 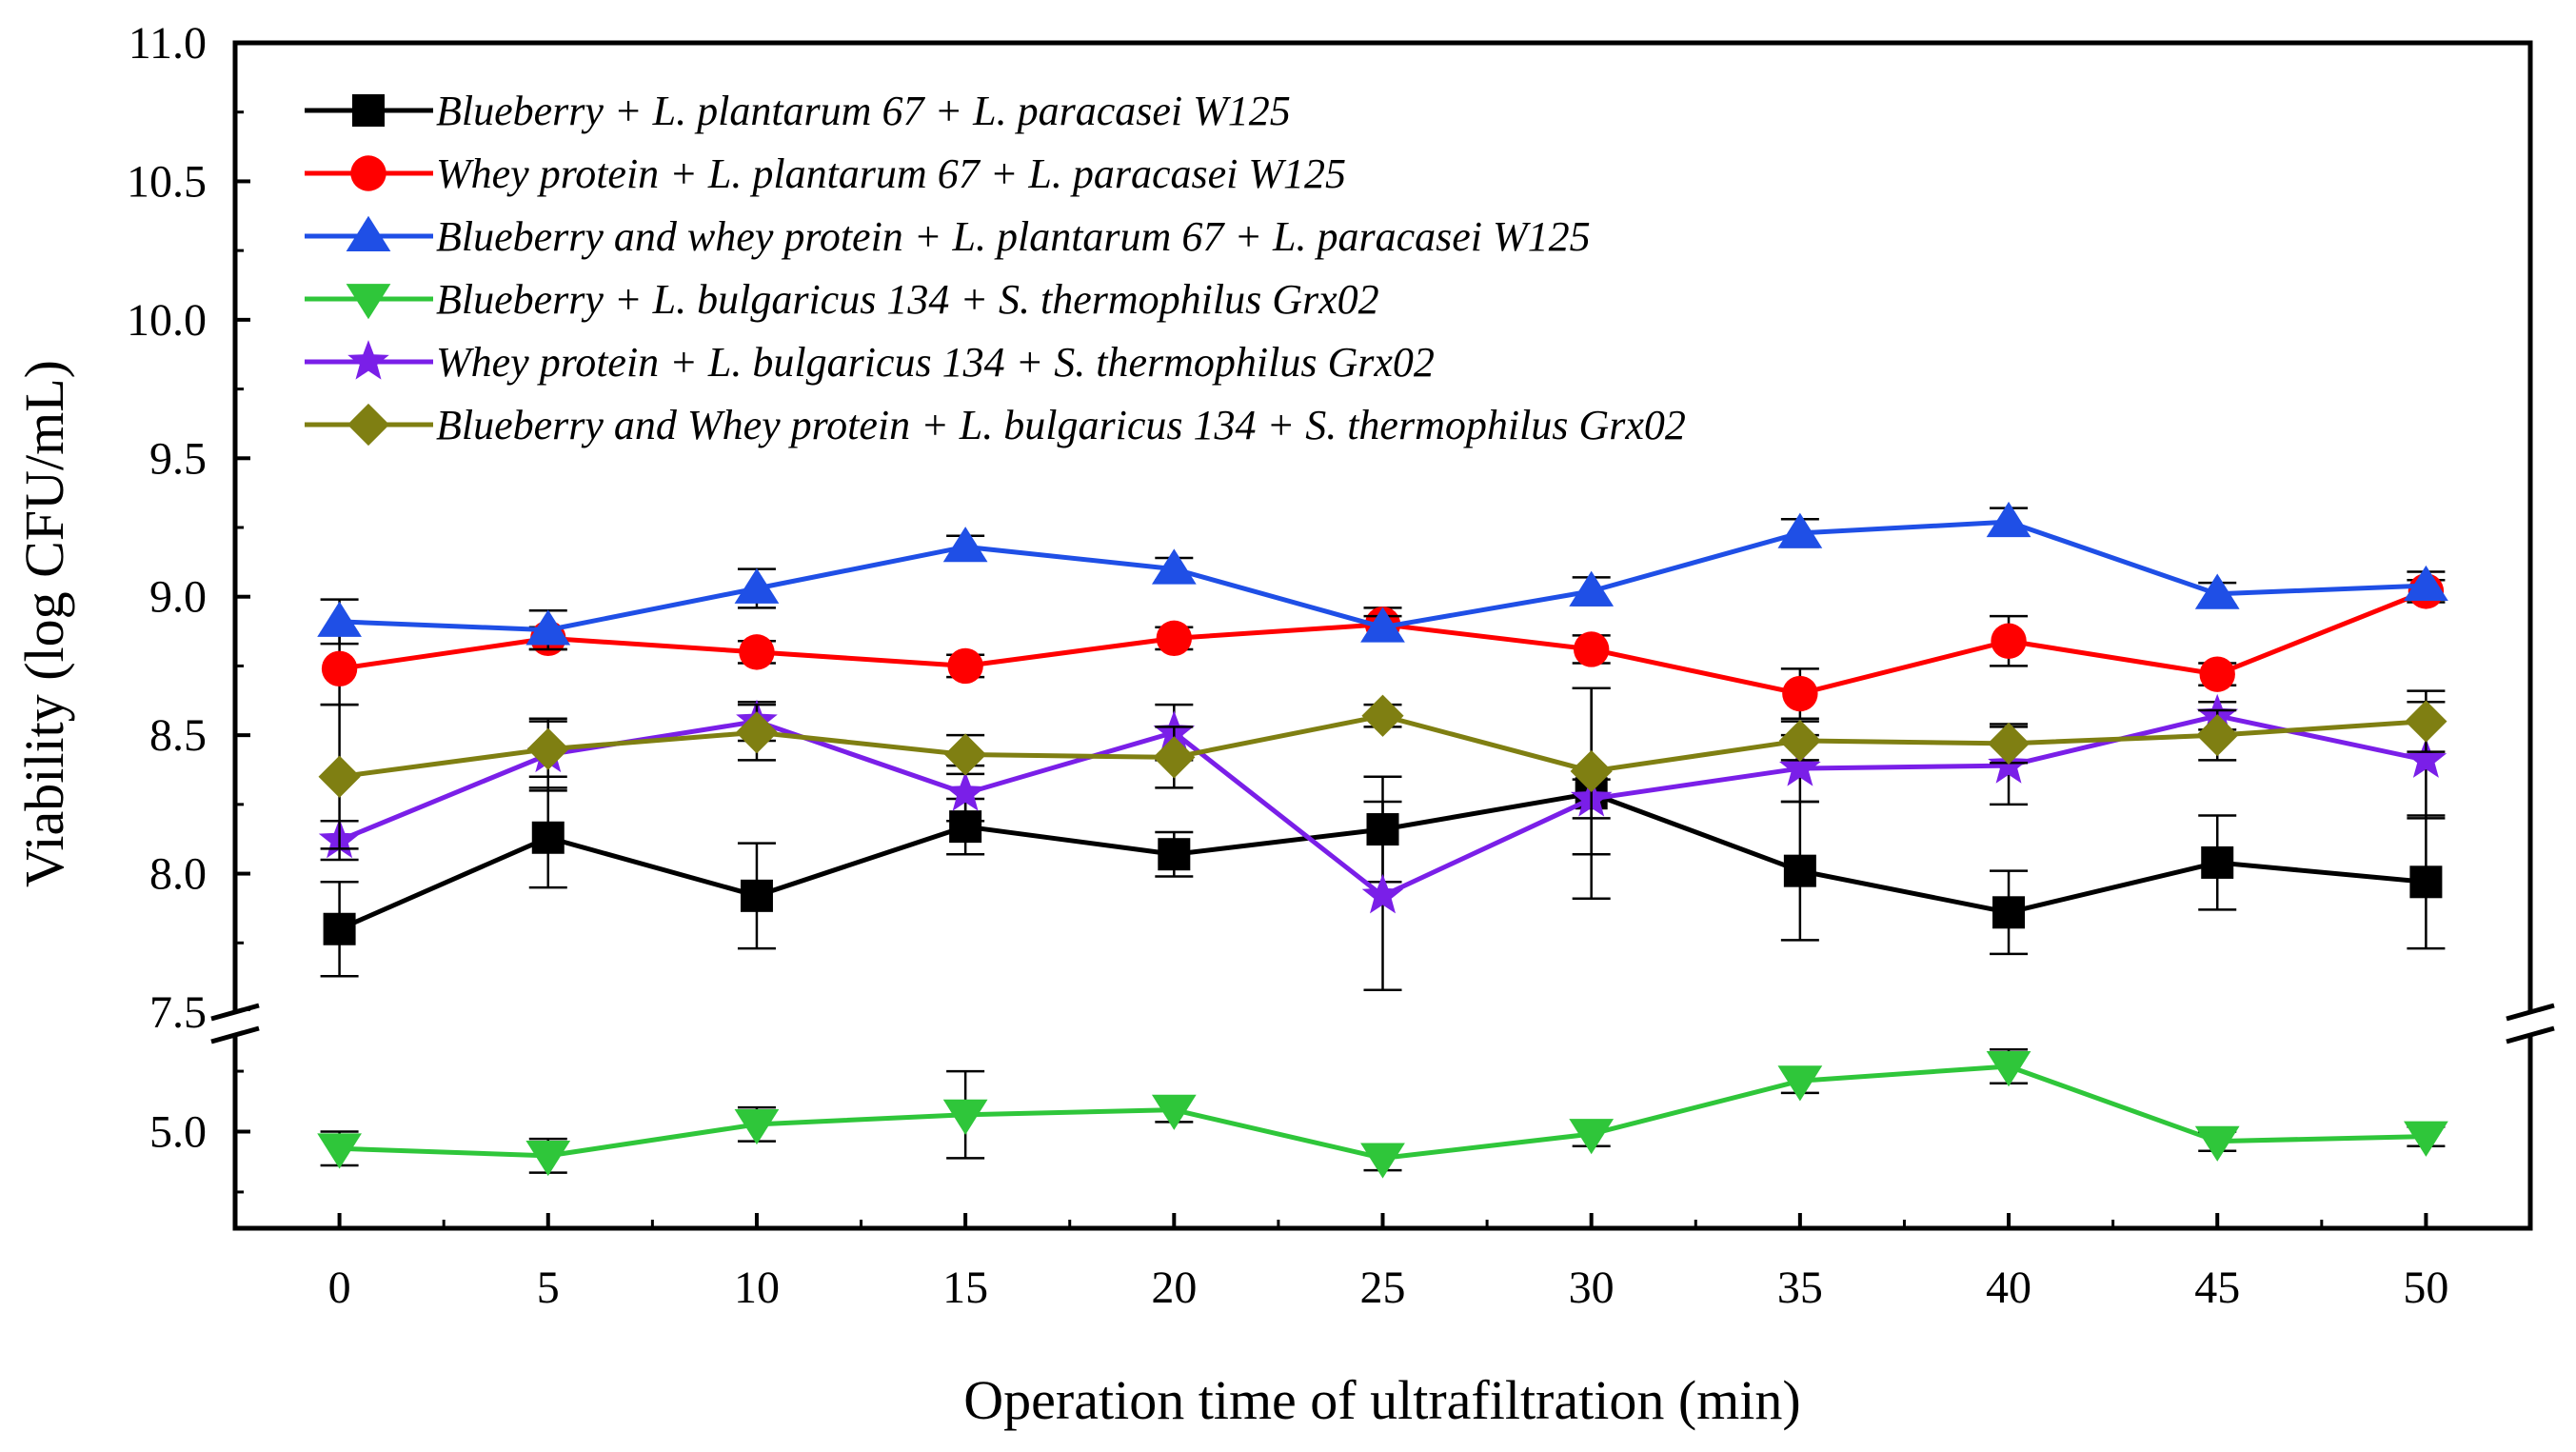 What do you see at coordinates (2009, 1288) in the screenshot?
I see `x-tick-label: 40` at bounding box center [2009, 1288].